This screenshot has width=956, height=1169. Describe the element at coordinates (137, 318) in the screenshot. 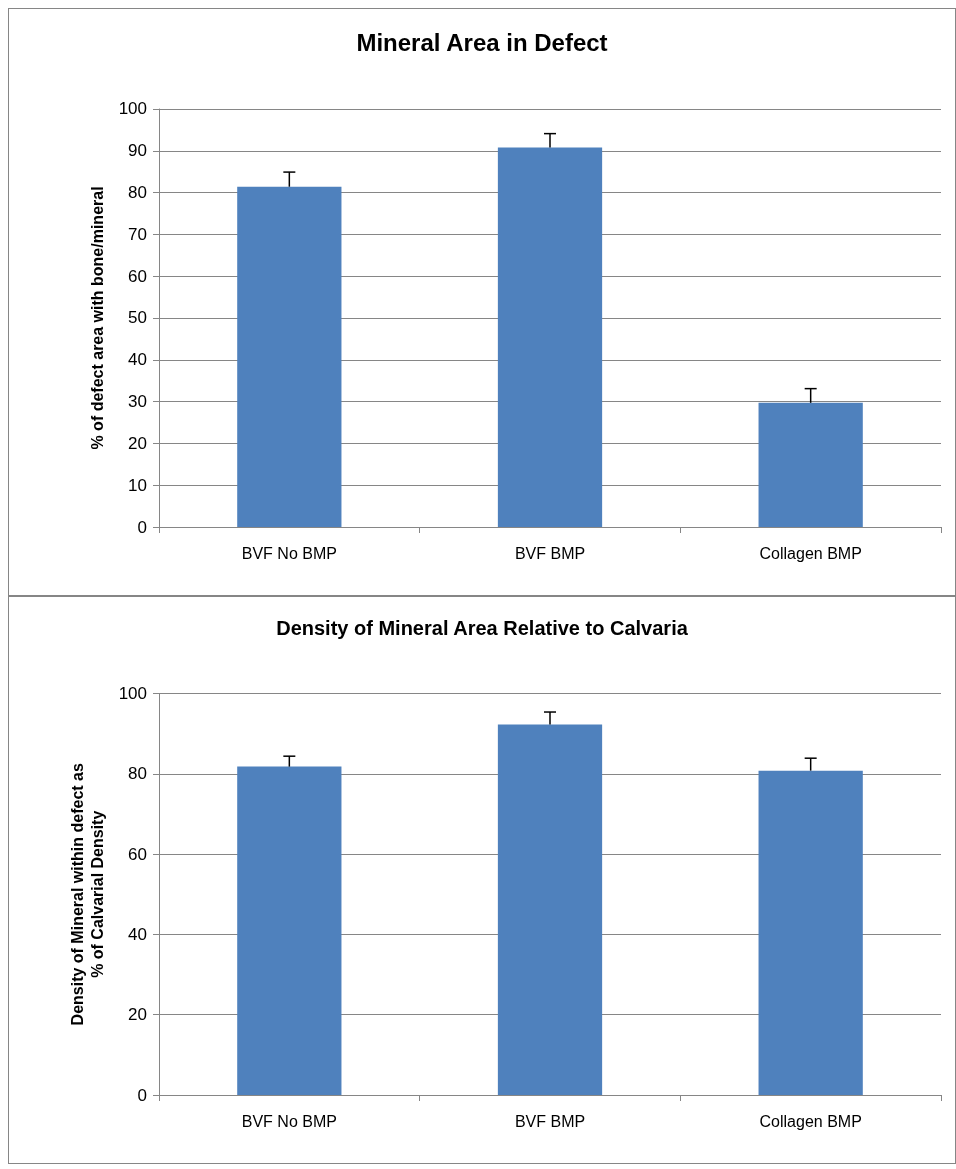

I see `y-tick-label: 50` at that location.